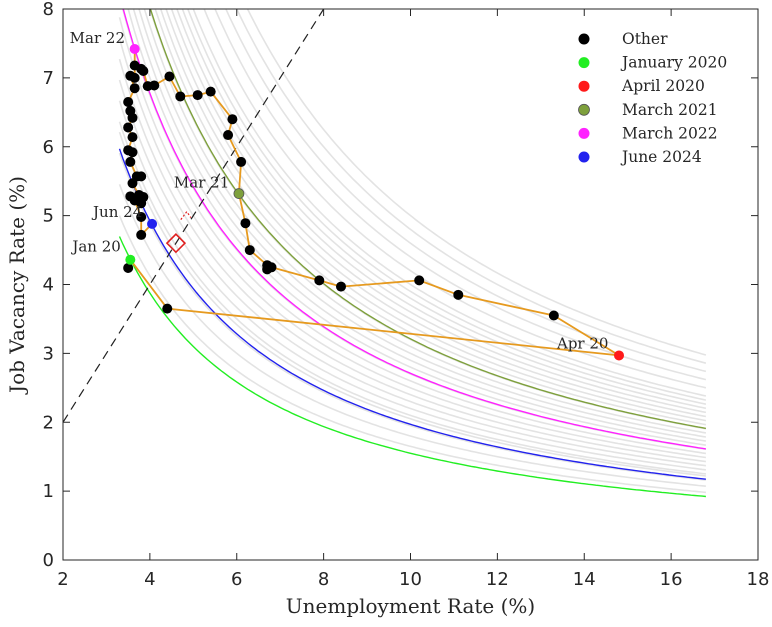 The width and height of the screenshot is (772, 627). What do you see at coordinates (497, 579) in the screenshot?
I see `x-tick-label: 12` at bounding box center [497, 579].